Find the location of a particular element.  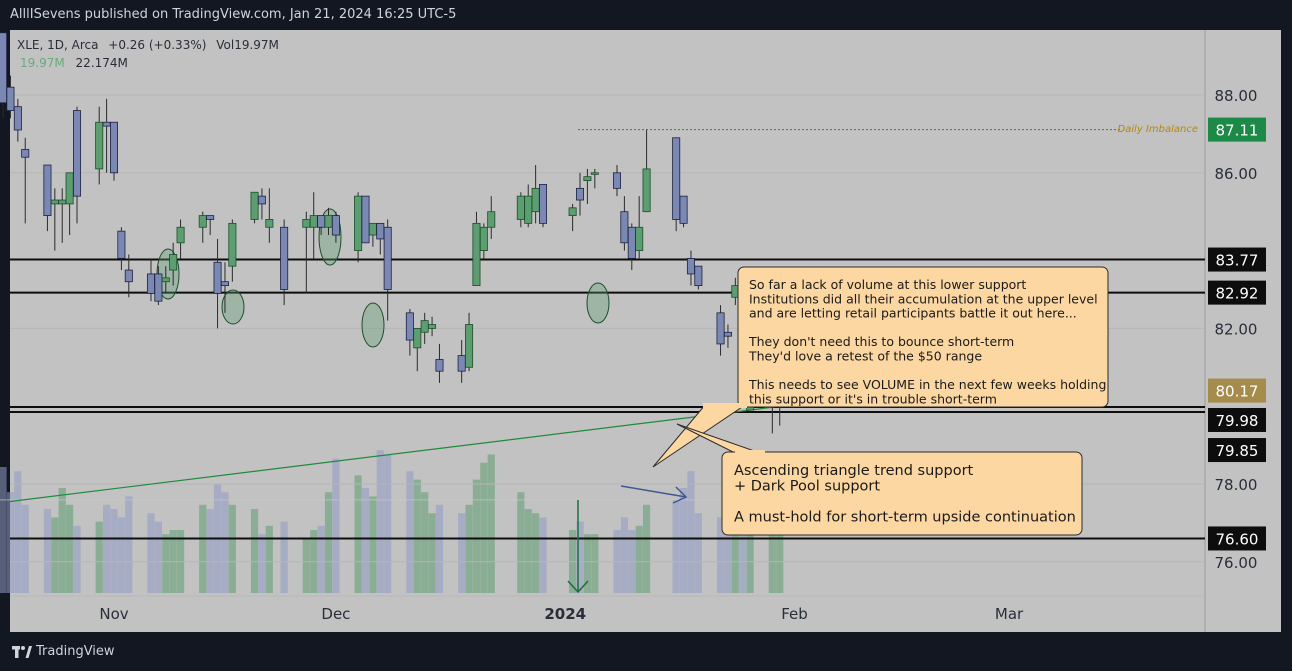

price-label-black: 79.85 is located at coordinates (1237, 450).